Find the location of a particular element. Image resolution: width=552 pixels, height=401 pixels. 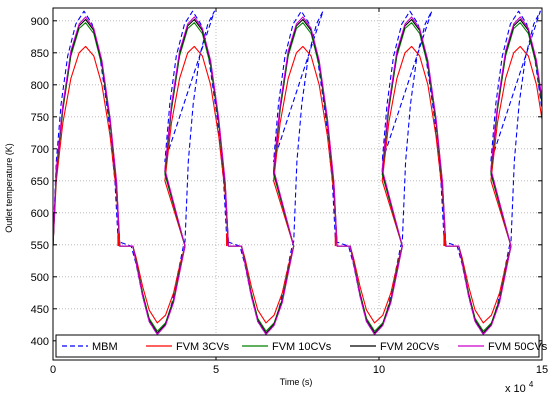

x-tick-label: 10 is located at coordinates (379, 370).